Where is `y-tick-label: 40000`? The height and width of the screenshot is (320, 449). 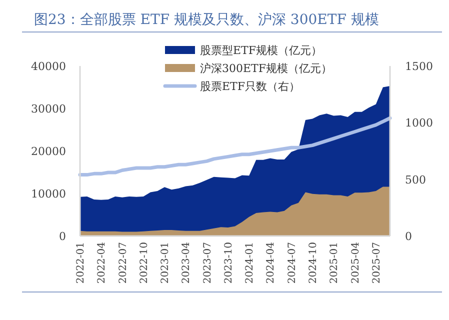 y-tick-label: 40000 is located at coordinates (48, 66).